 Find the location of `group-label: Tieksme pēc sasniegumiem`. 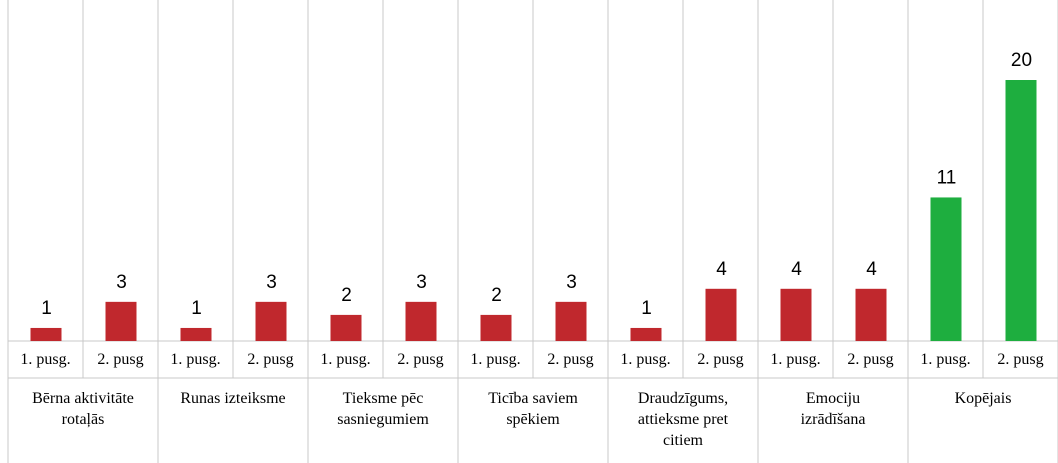

group-label: Tieksme pēc sasniegumiem is located at coordinates (383, 409).